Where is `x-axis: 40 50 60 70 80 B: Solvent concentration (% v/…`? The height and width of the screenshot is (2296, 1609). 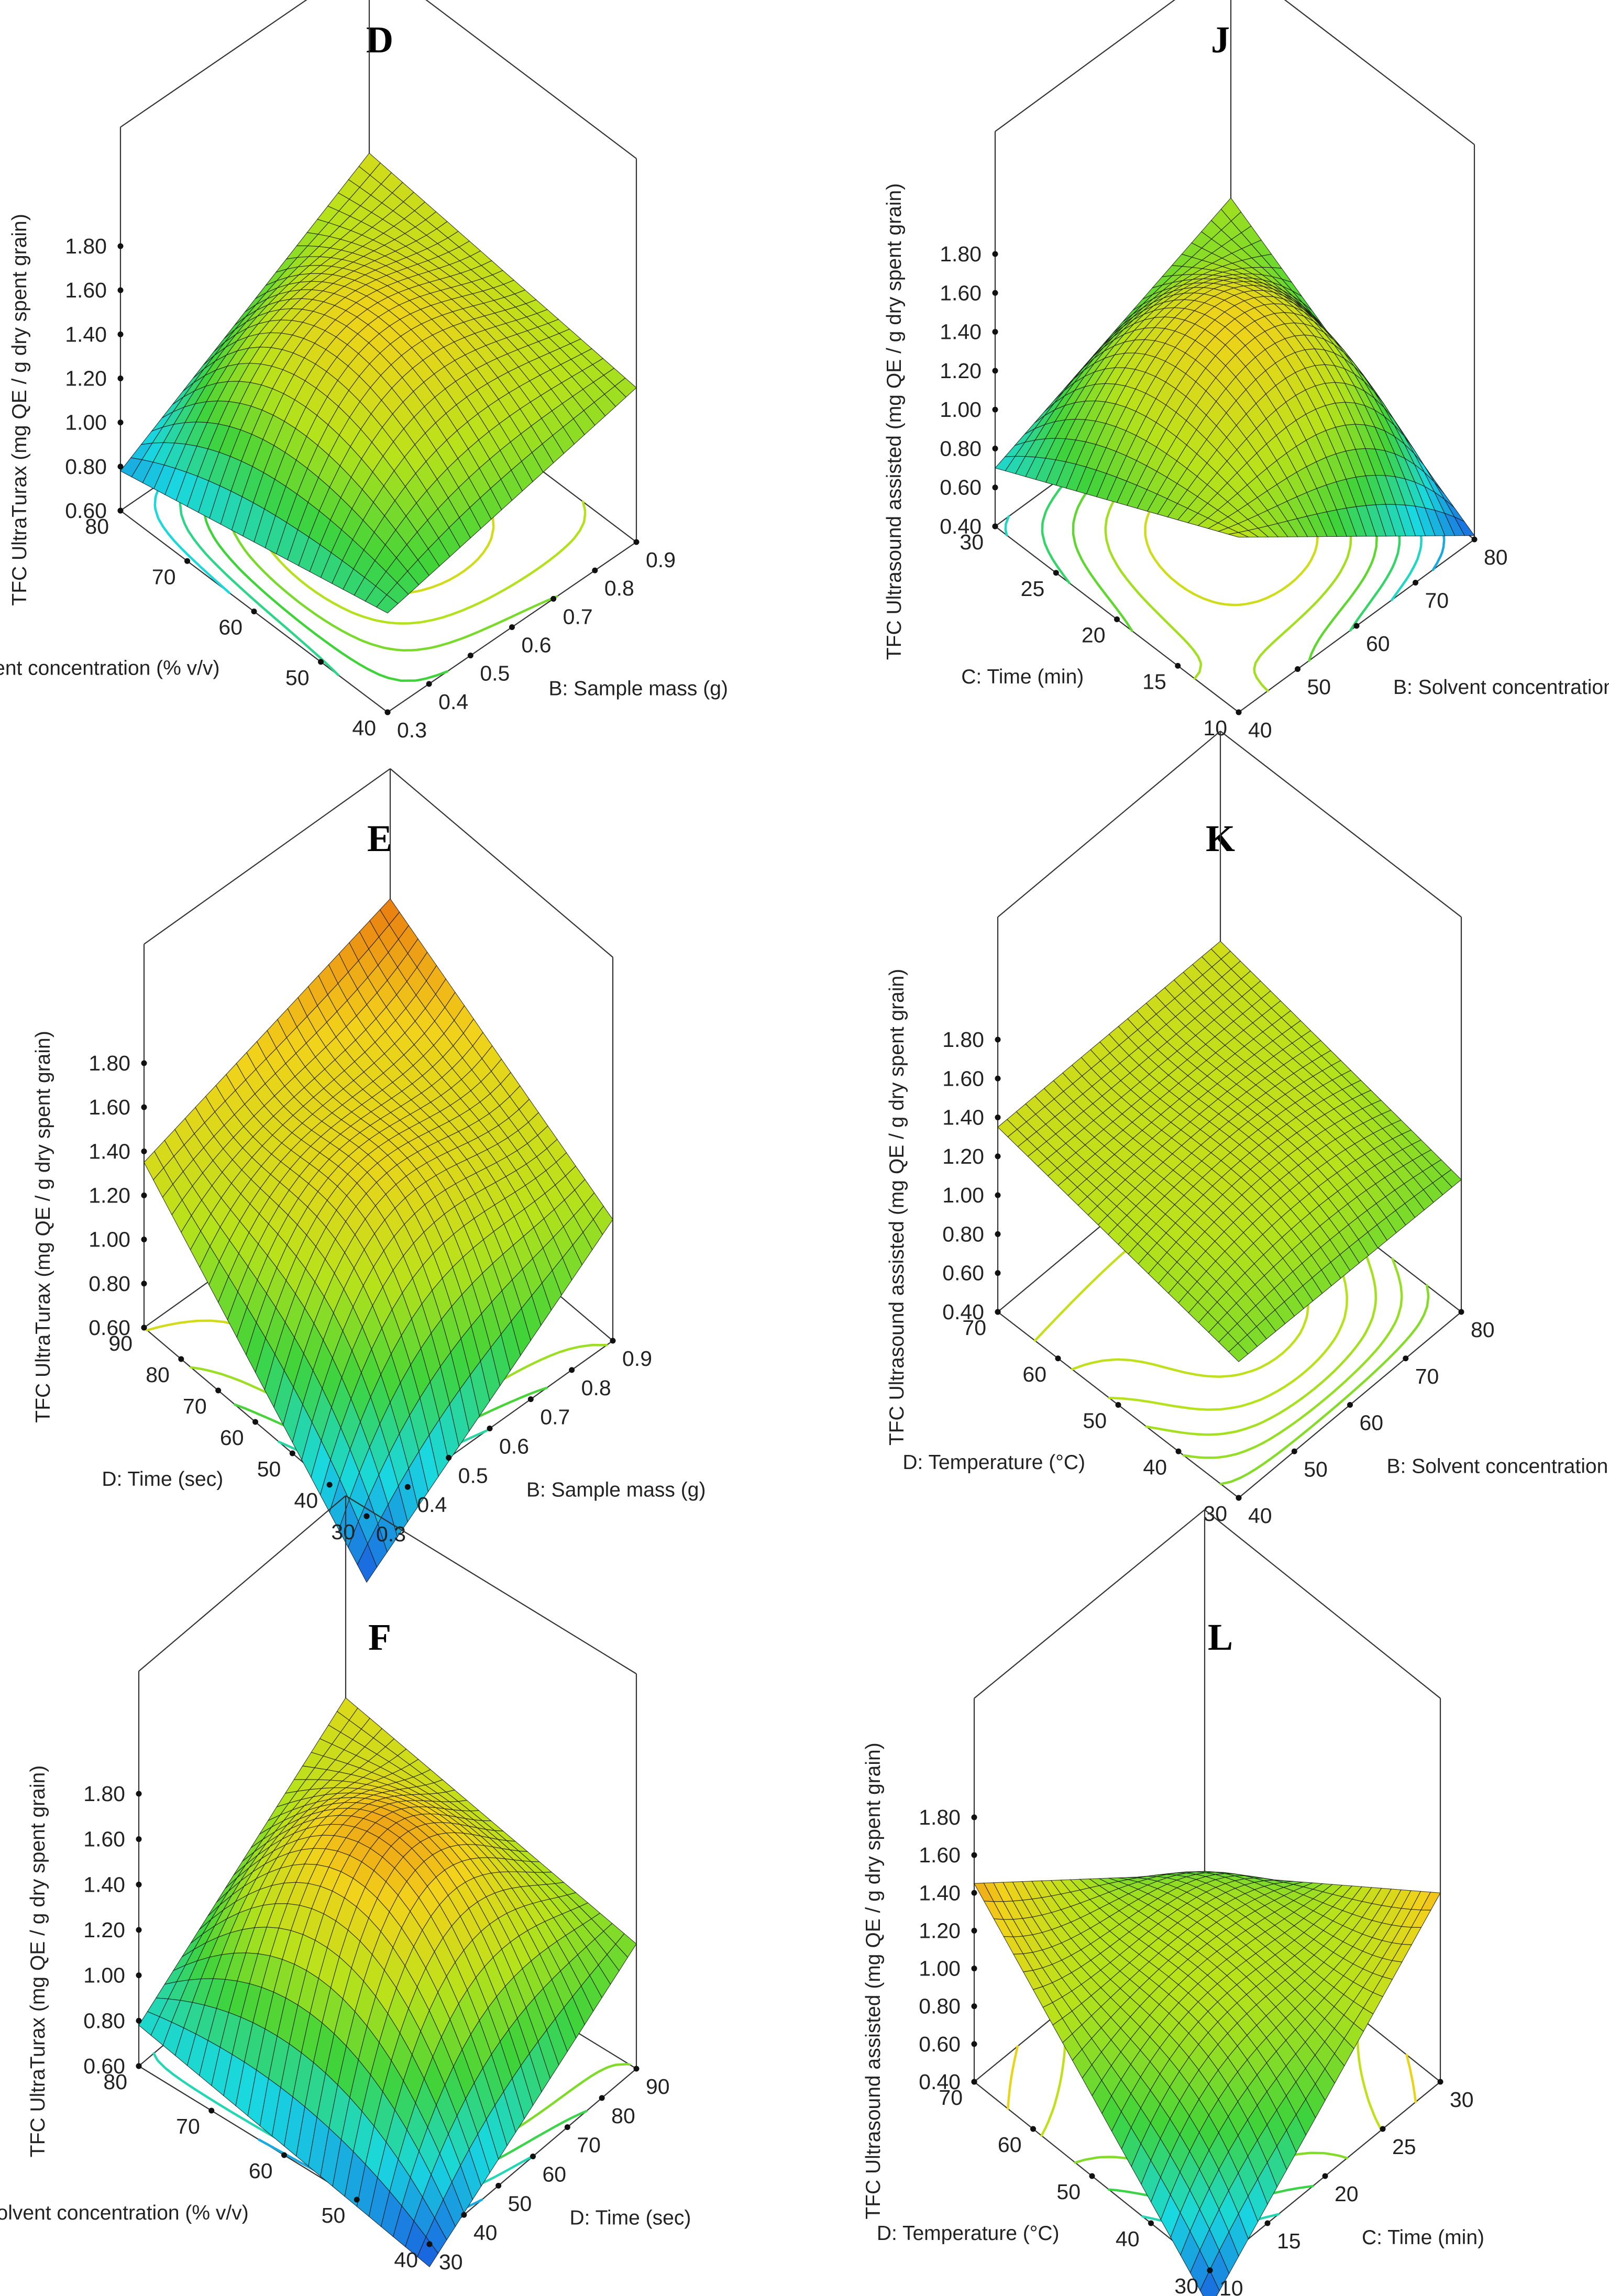
x-axis: 40 50 60 70 80 B: Solvent concentration (% v/… is located at coordinates (1422, 1419).